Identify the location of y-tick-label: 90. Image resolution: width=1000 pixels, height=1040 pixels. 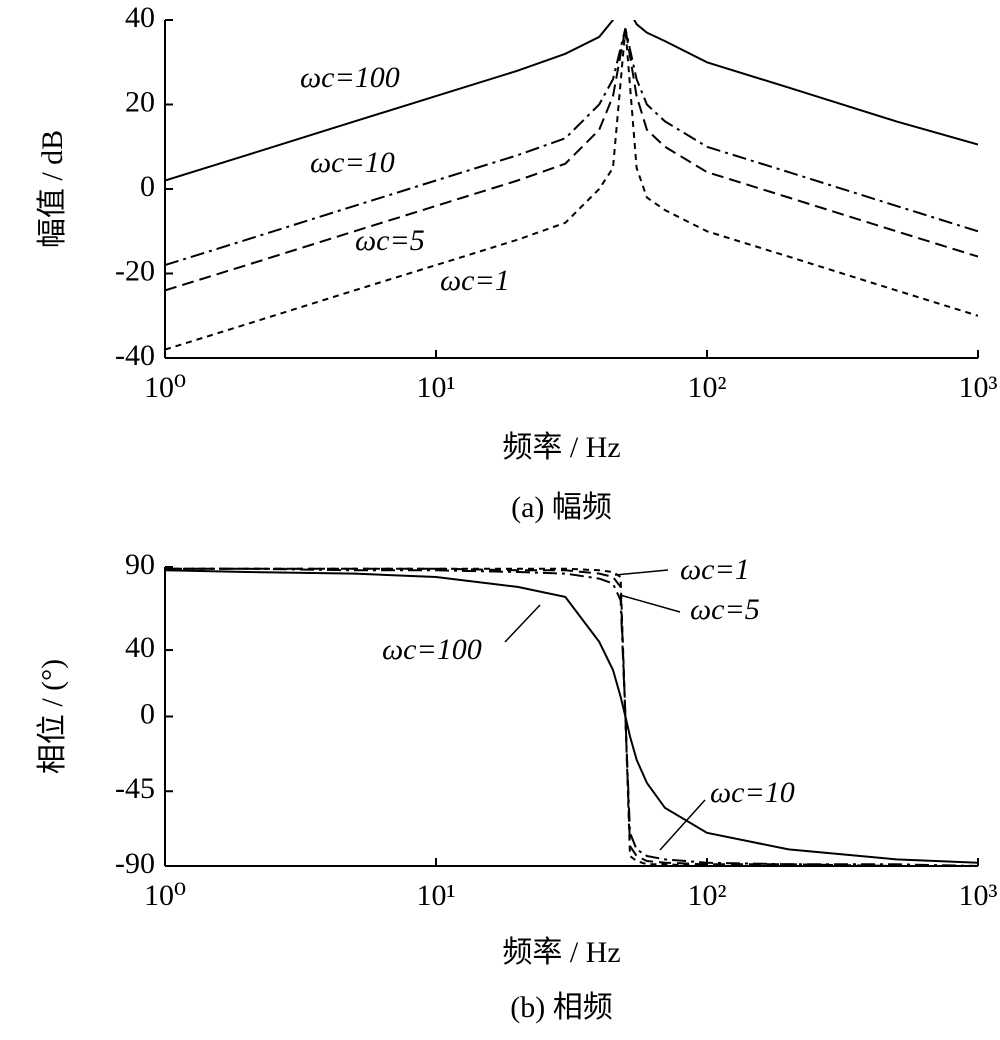
(140, 564).